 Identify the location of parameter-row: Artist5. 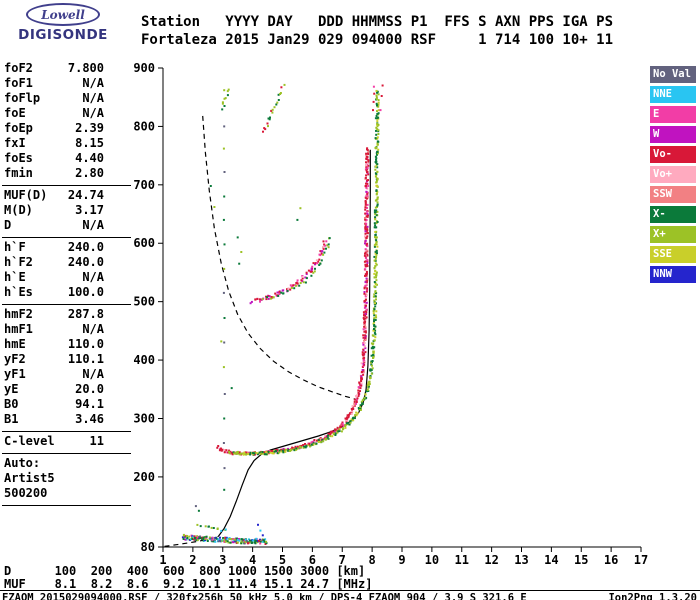
(66, 478).